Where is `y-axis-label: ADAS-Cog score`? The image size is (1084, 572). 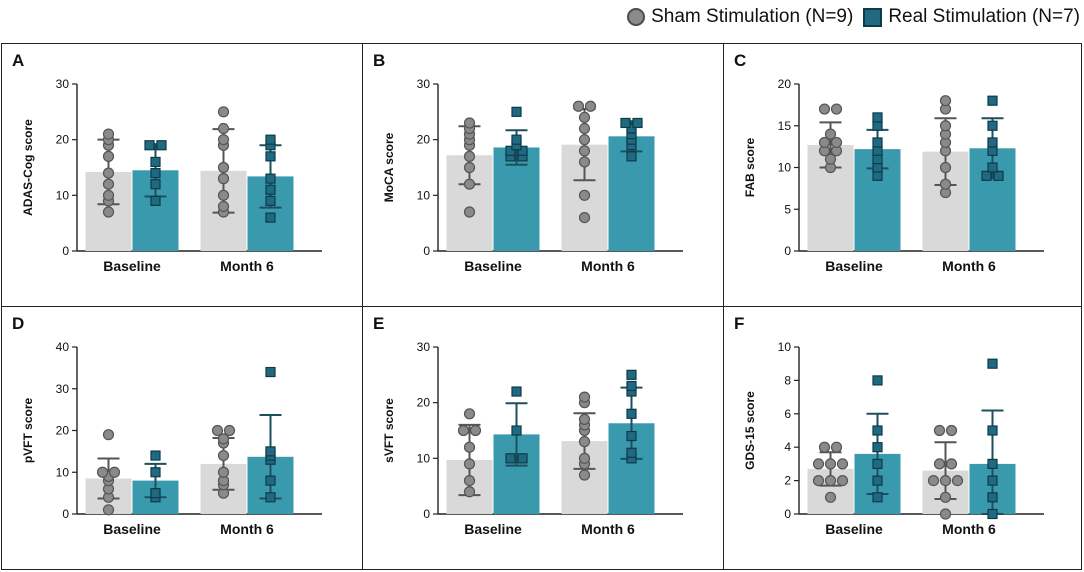
y-axis-label: ADAS-Cog score is located at coordinates (28, 167).